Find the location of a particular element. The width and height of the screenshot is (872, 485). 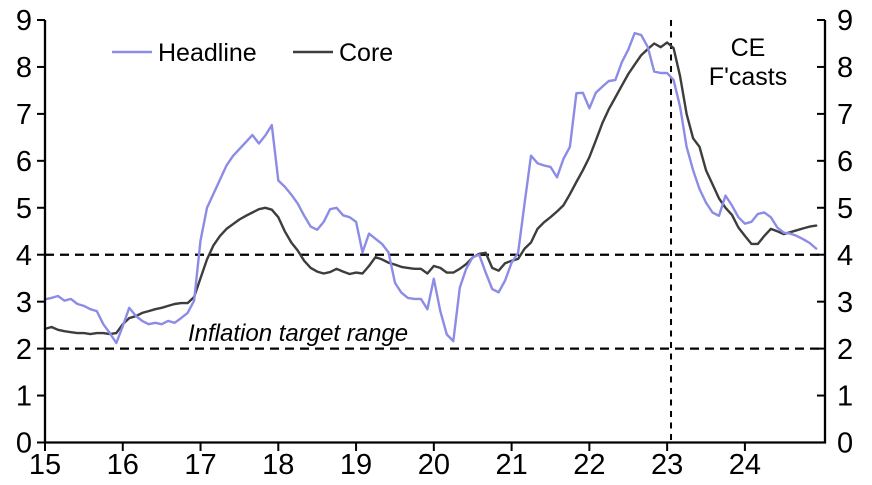

y-tick-label-left-6: 6 is located at coordinates (24, 162).